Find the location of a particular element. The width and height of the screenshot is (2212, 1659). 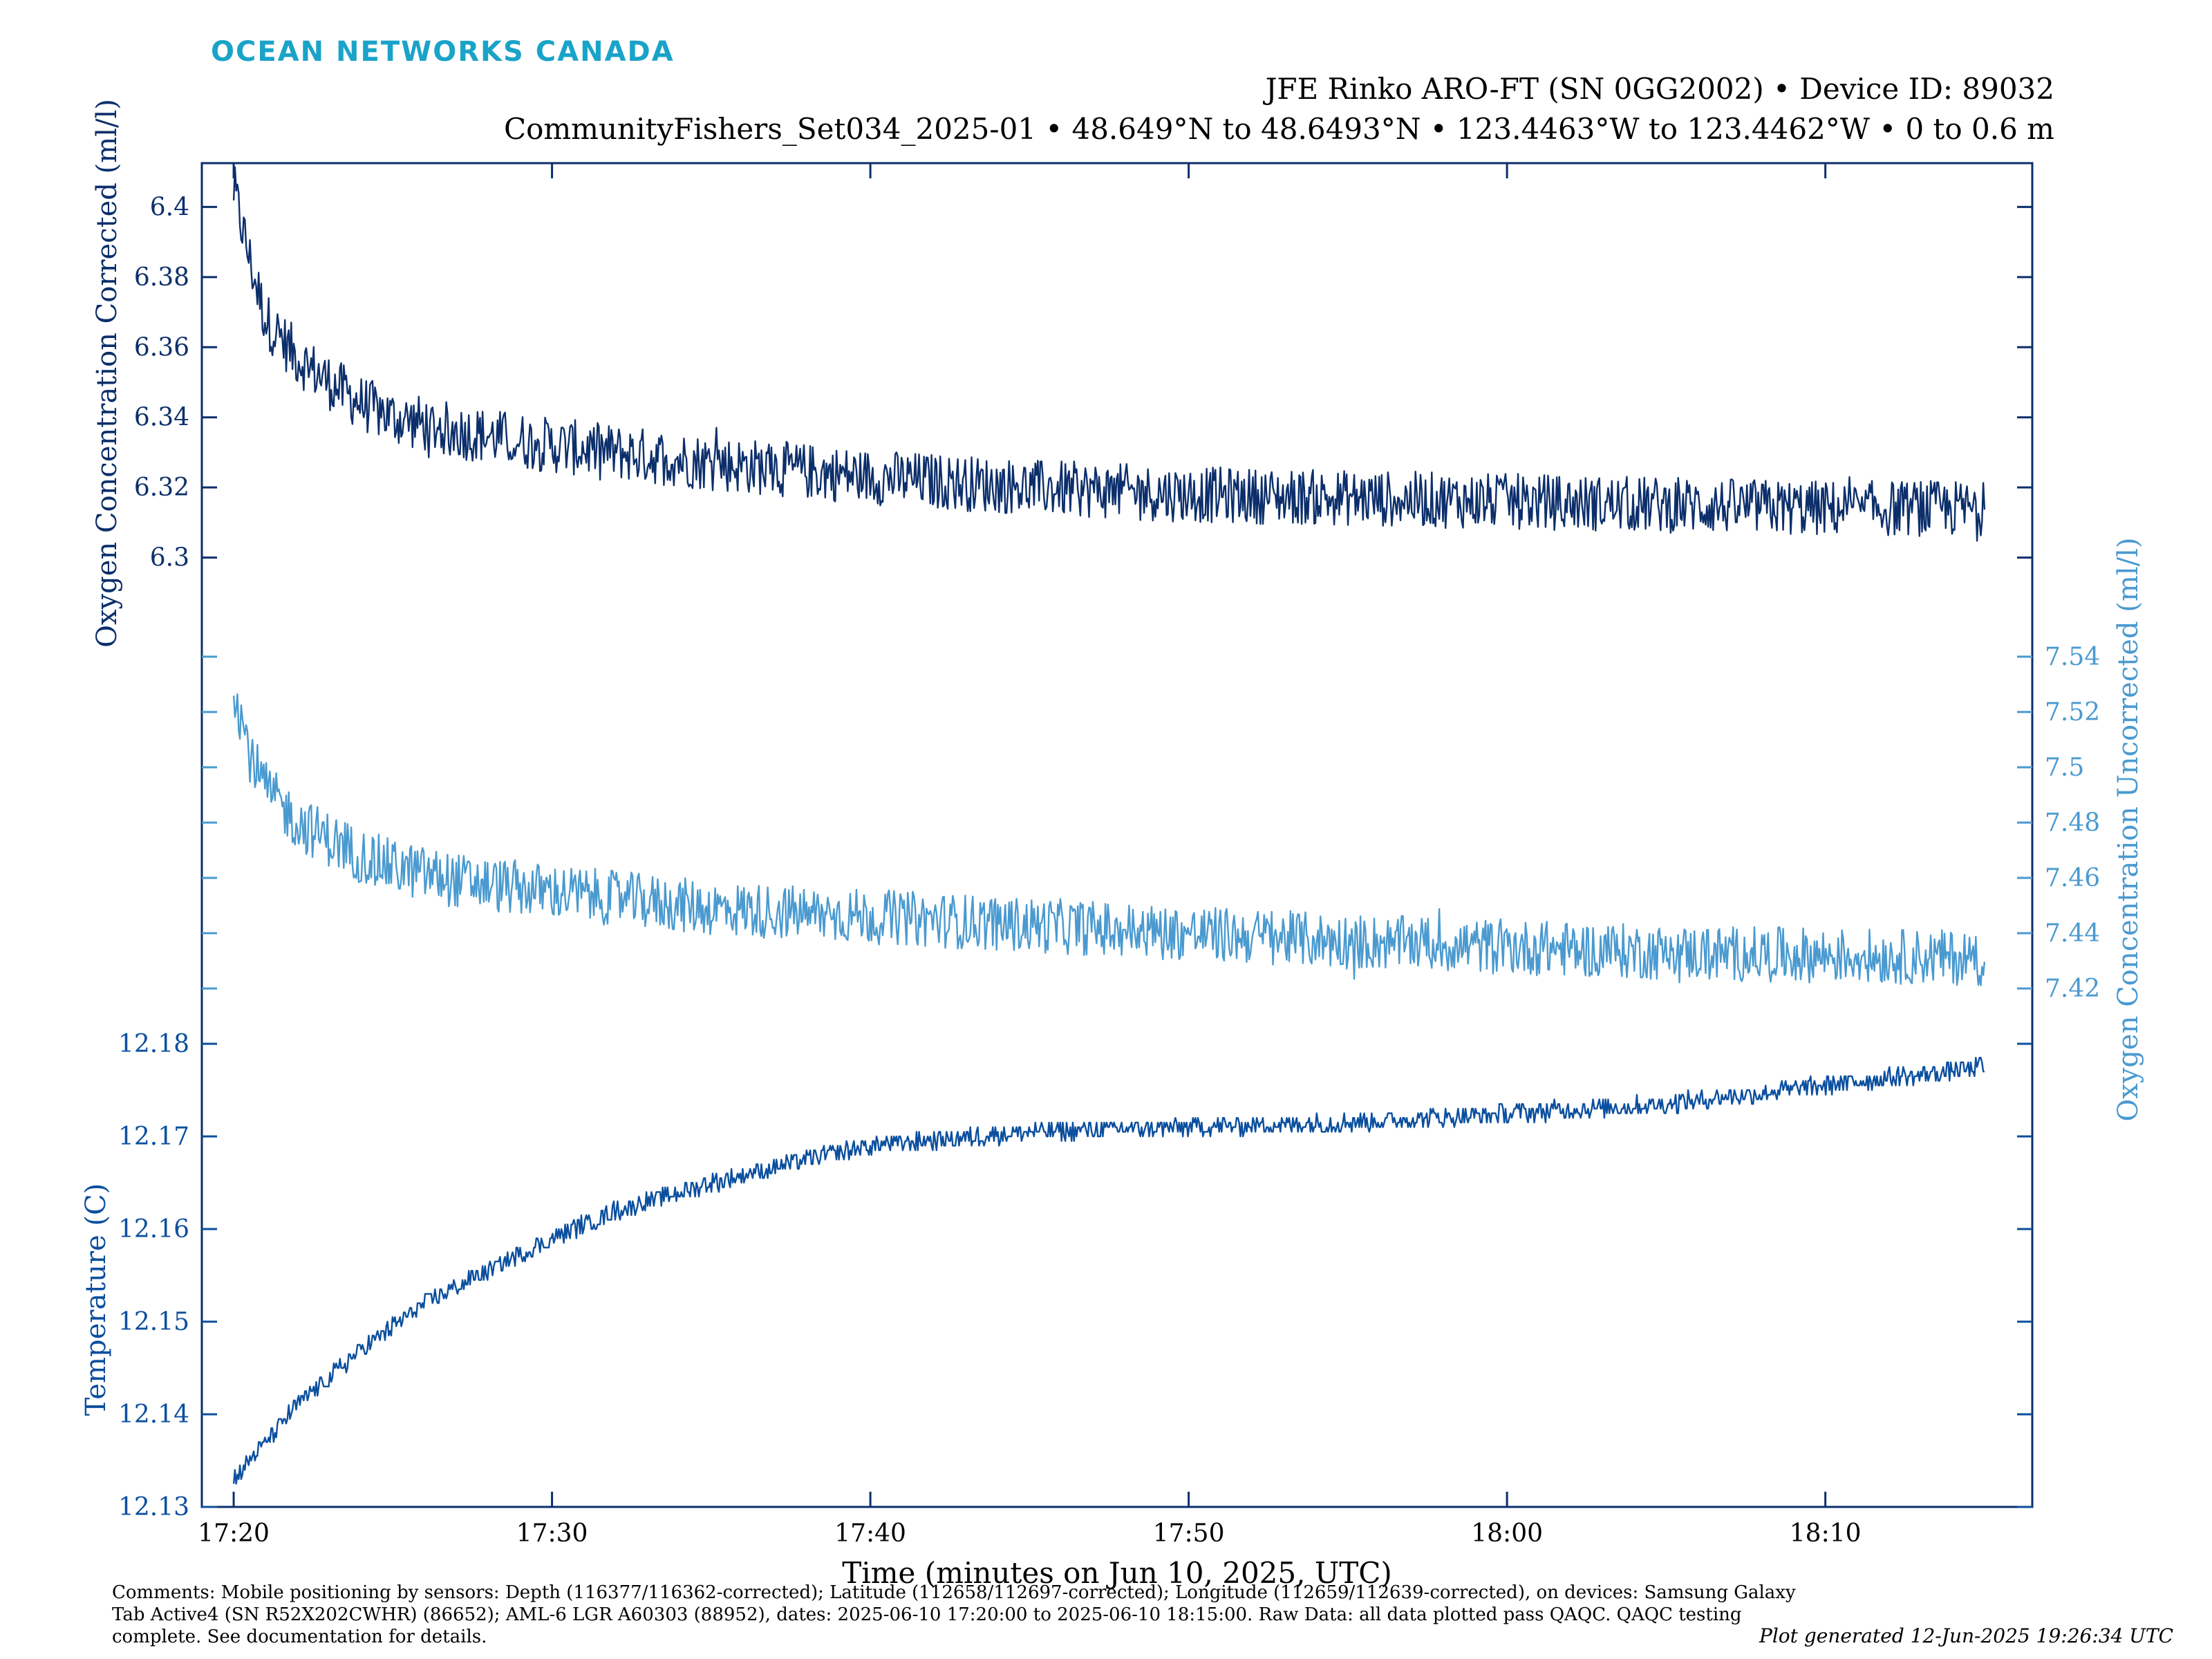

y-axis-label-oxygen-corrected: Oxygen Concentration Corrected (ml/l) is located at coordinates (107, 373).